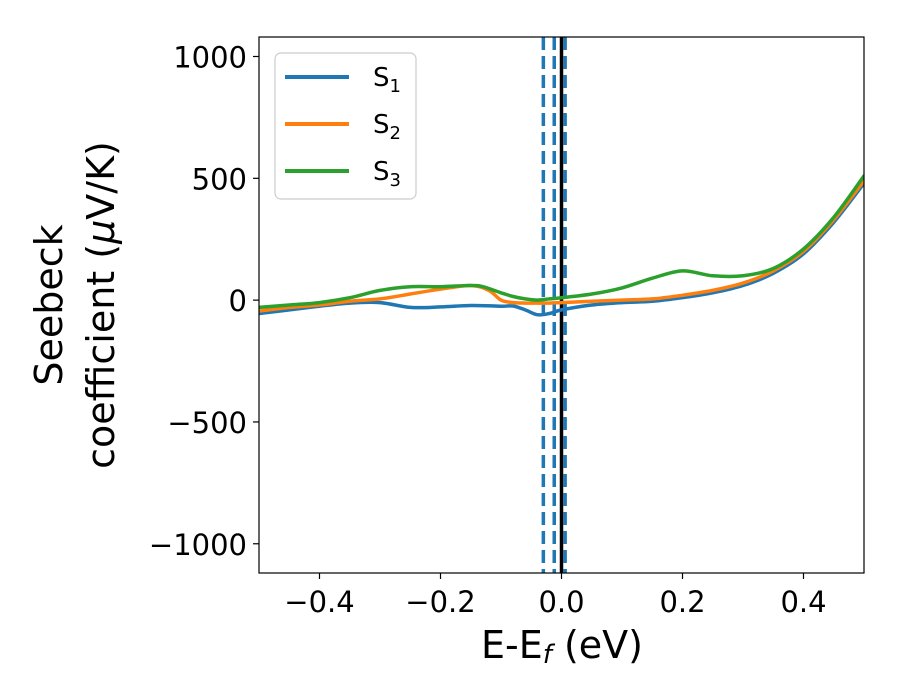 Image resolution: width=900 pixels, height=700 pixels. Describe the element at coordinates (387, 127) in the screenshot. I see `legend-label-s2: S2` at that location.